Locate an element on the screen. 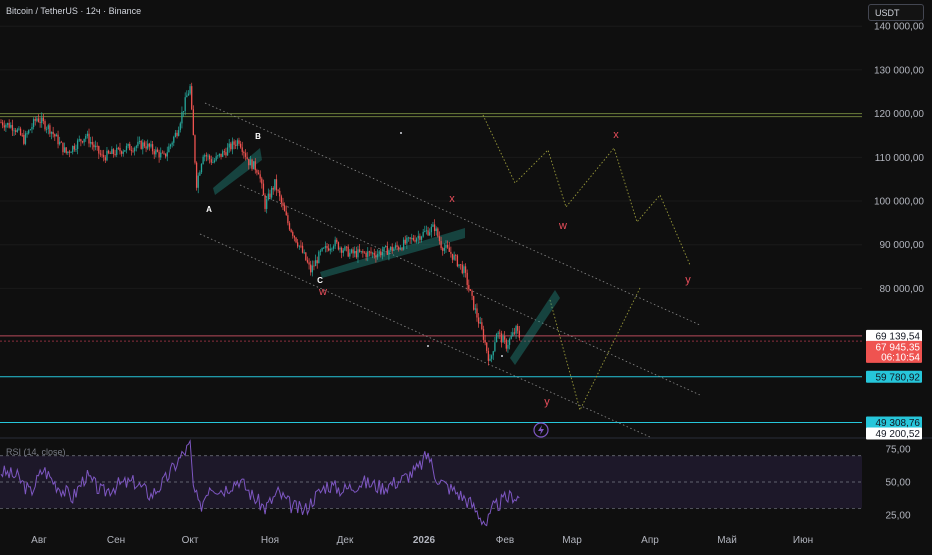  rsi-tick-label: 75,00 is located at coordinates (897, 450).